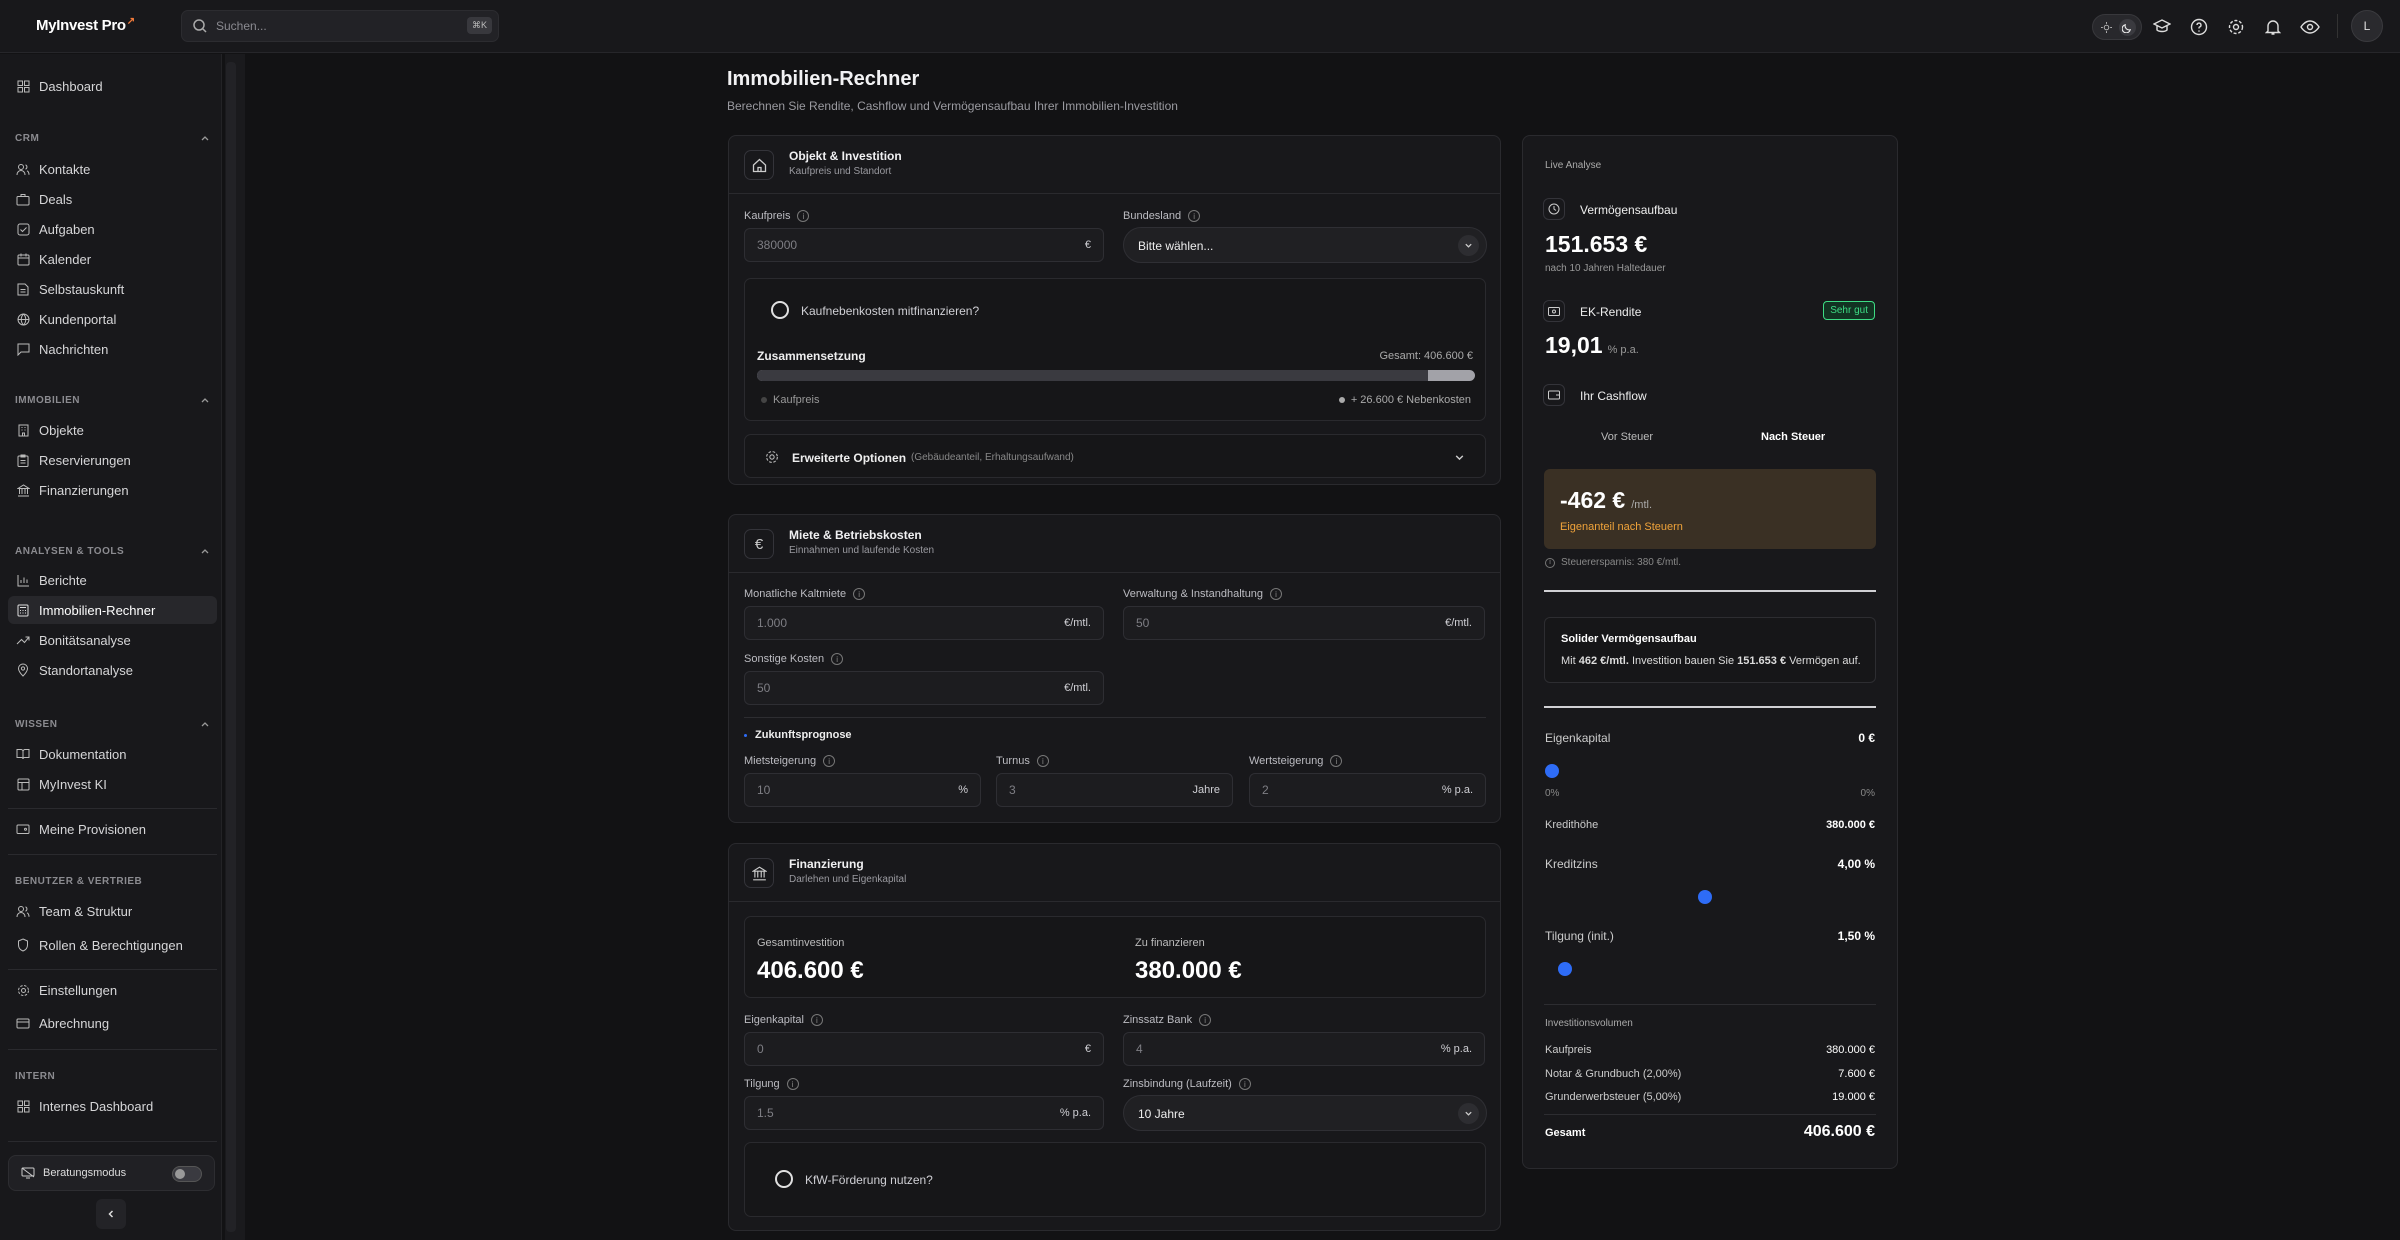 Image resolution: width=2400 pixels, height=1240 pixels. I want to click on sidebar-item-abrechnung: Abrechnung, so click(112, 1023).